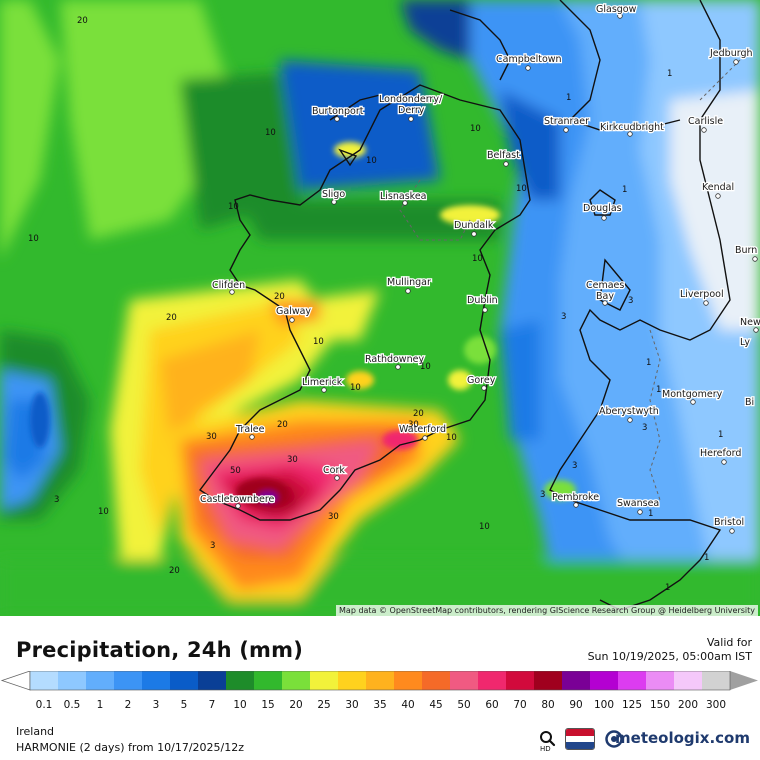 The height and width of the screenshot is (760, 760). I want to click on city-douglas: Douglas, so click(602, 211).